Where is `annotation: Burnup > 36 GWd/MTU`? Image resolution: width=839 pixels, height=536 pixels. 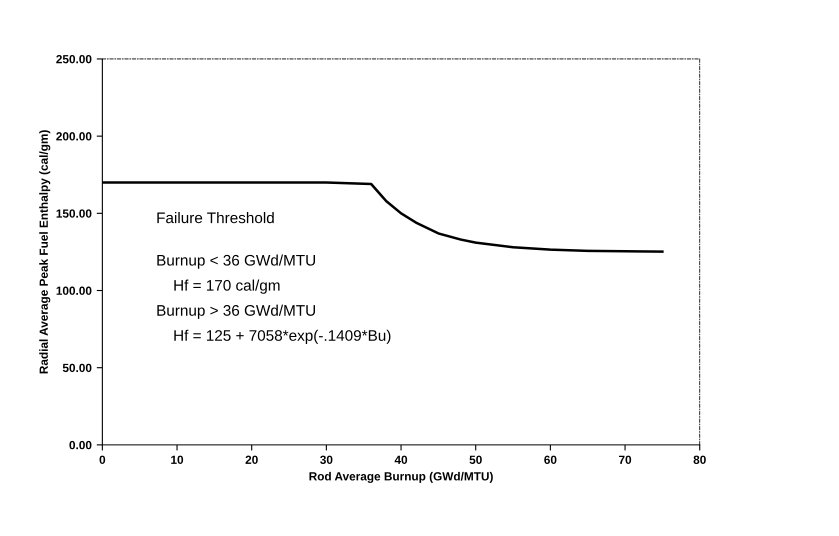 annotation: Burnup > 36 GWd/MTU is located at coordinates (236, 311).